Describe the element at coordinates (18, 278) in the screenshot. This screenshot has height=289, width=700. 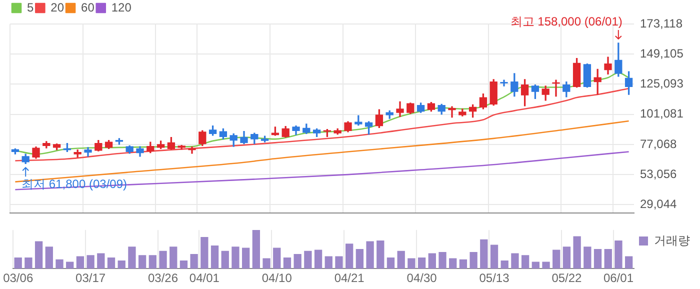
I see `x-tick-label: 03/06` at that location.